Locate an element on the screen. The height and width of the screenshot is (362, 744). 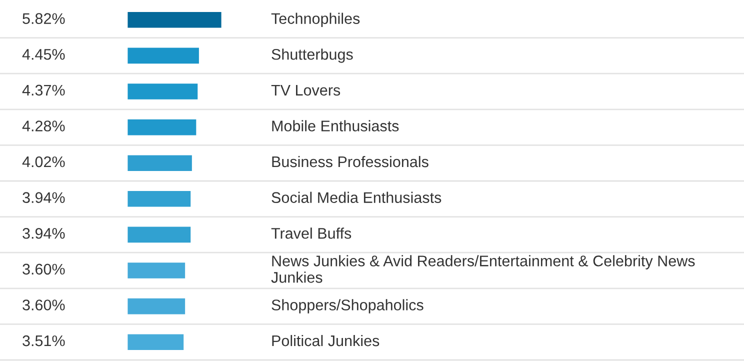
y-tick-label: Business Professionals is located at coordinates (350, 162).